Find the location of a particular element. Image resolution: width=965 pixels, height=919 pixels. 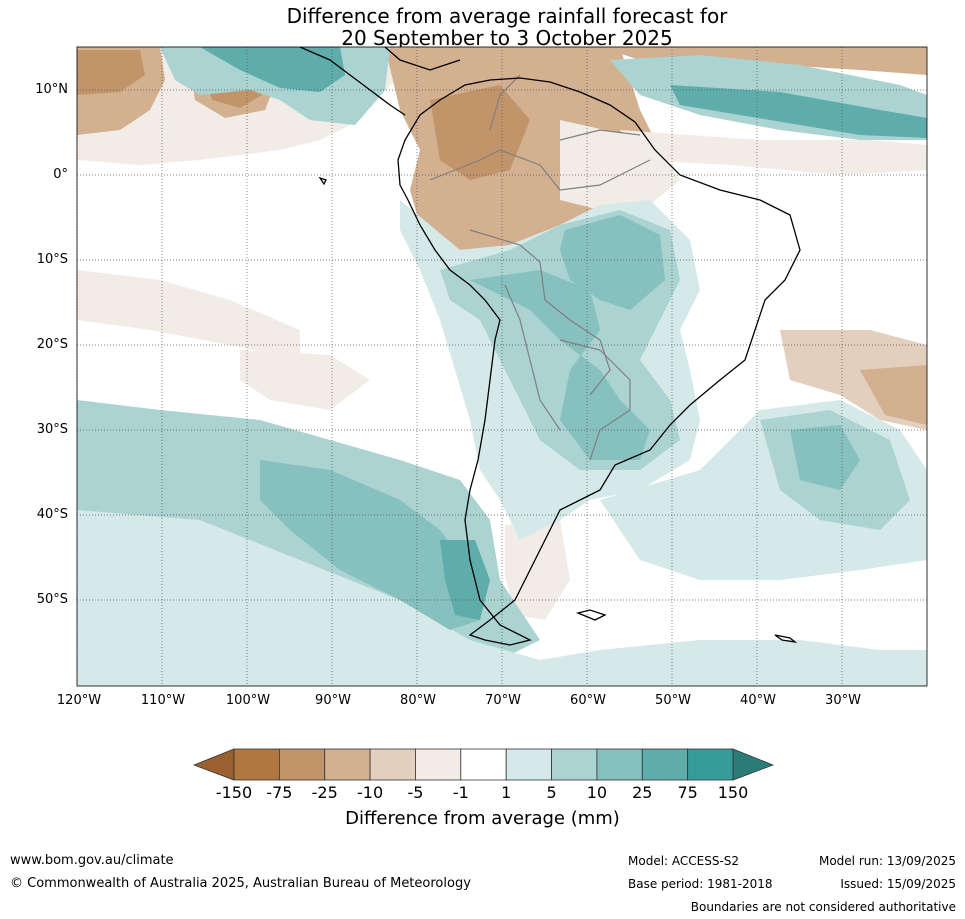

dry-field-atlantic-band is located at coordinates (773, 152).